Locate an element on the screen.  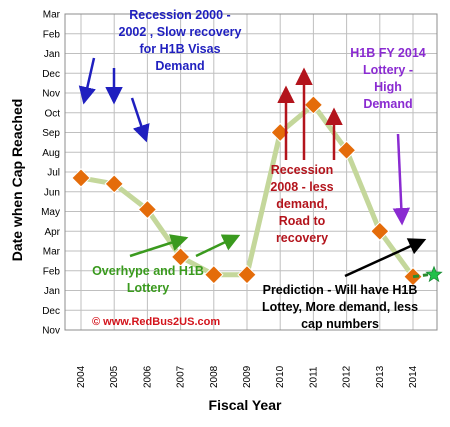
annotation-line: 2008 - less is located at coordinates (301, 187).